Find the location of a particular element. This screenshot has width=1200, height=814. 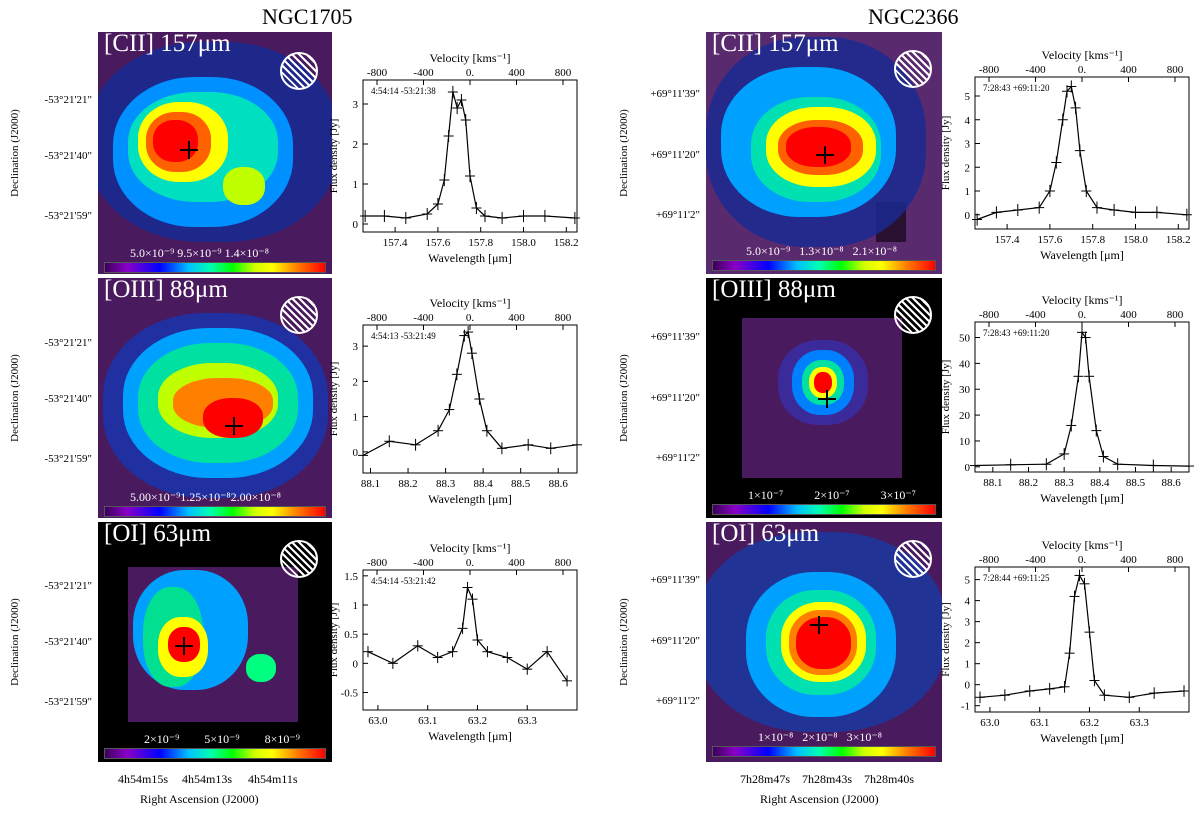

x-tick-label: 88.2 is located at coordinates (1028, 483).